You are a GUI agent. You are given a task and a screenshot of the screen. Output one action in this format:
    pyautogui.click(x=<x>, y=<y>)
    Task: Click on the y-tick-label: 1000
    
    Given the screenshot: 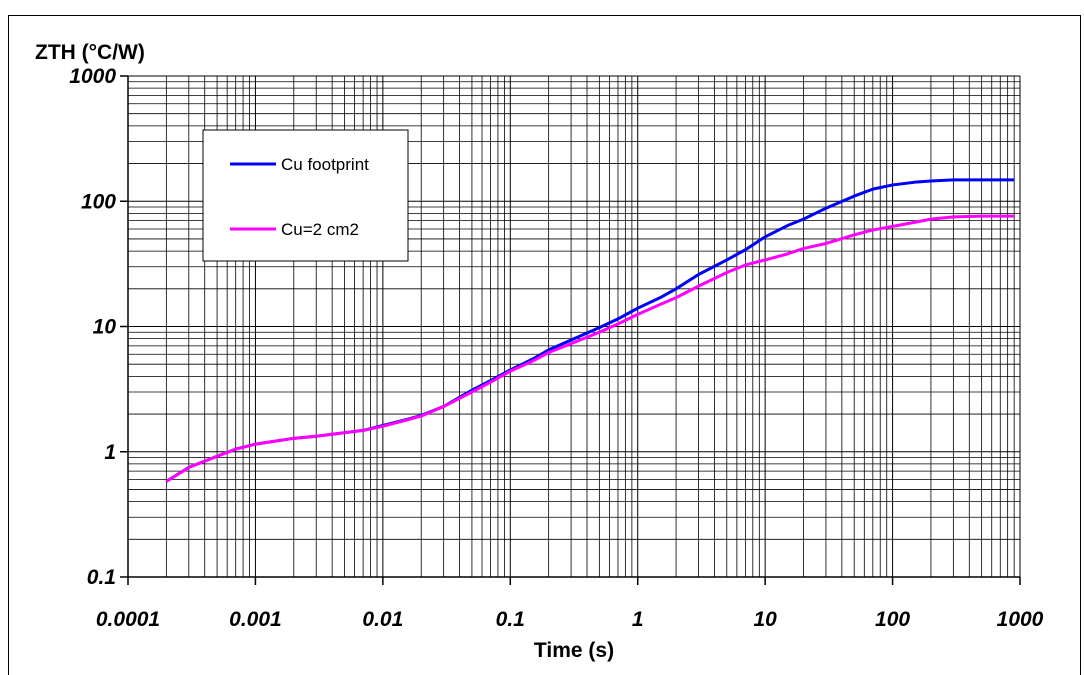 What is the action you would take?
    pyautogui.click(x=92, y=76)
    